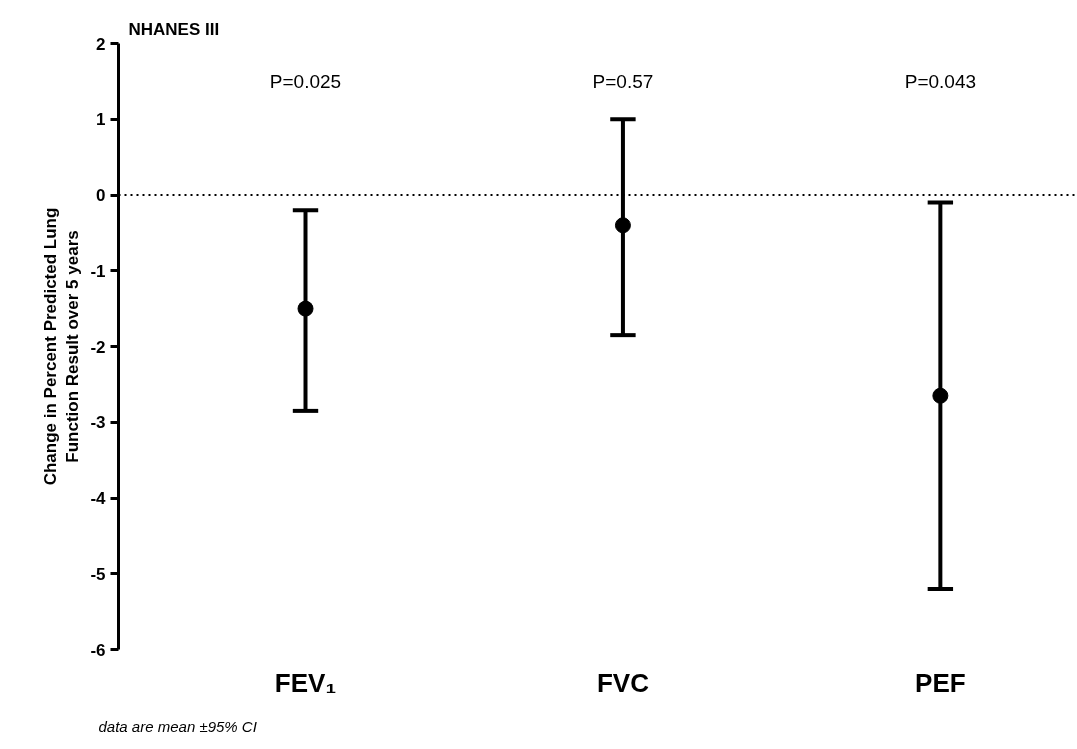 The image size is (1077, 749). Describe the element at coordinates (940, 81) in the screenshot. I see `annotation: P=0.043` at that location.